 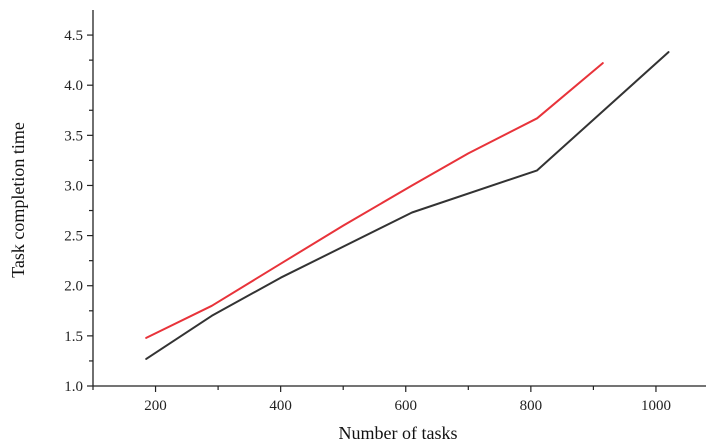 I want to click on y-tick-label: 3.0, so click(x=73, y=186).